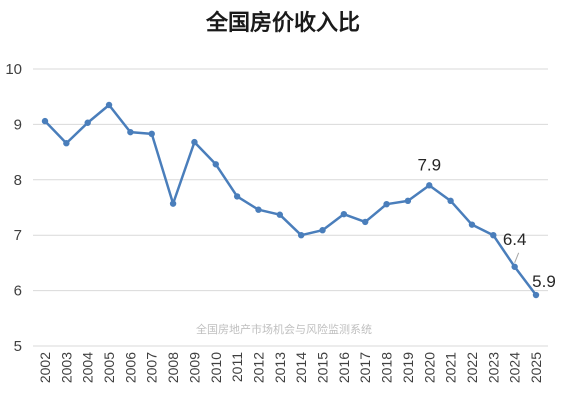 The image size is (567, 410). Describe the element at coordinates (429, 164) in the screenshot. I see `data-label: 7.9` at that location.